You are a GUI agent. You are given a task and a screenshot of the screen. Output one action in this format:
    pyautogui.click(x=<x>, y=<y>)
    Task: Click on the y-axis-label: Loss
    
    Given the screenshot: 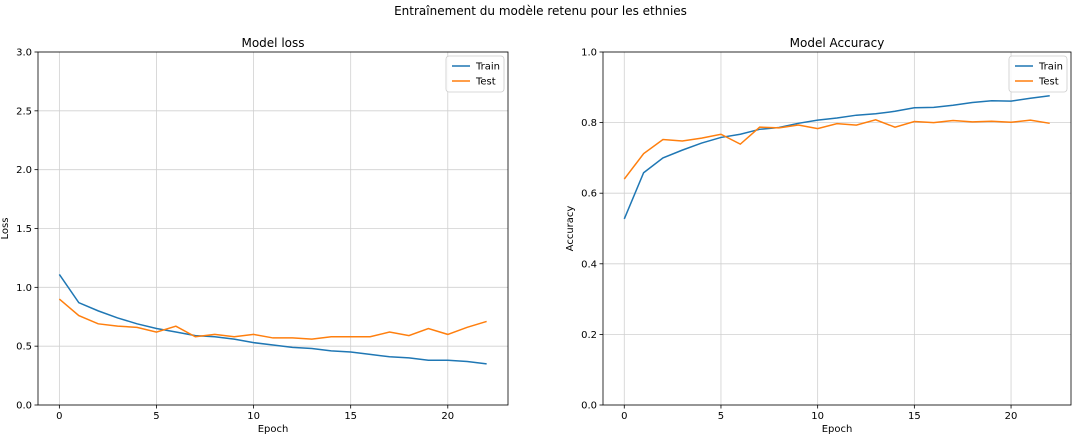 What is the action you would take?
    pyautogui.click(x=5, y=229)
    